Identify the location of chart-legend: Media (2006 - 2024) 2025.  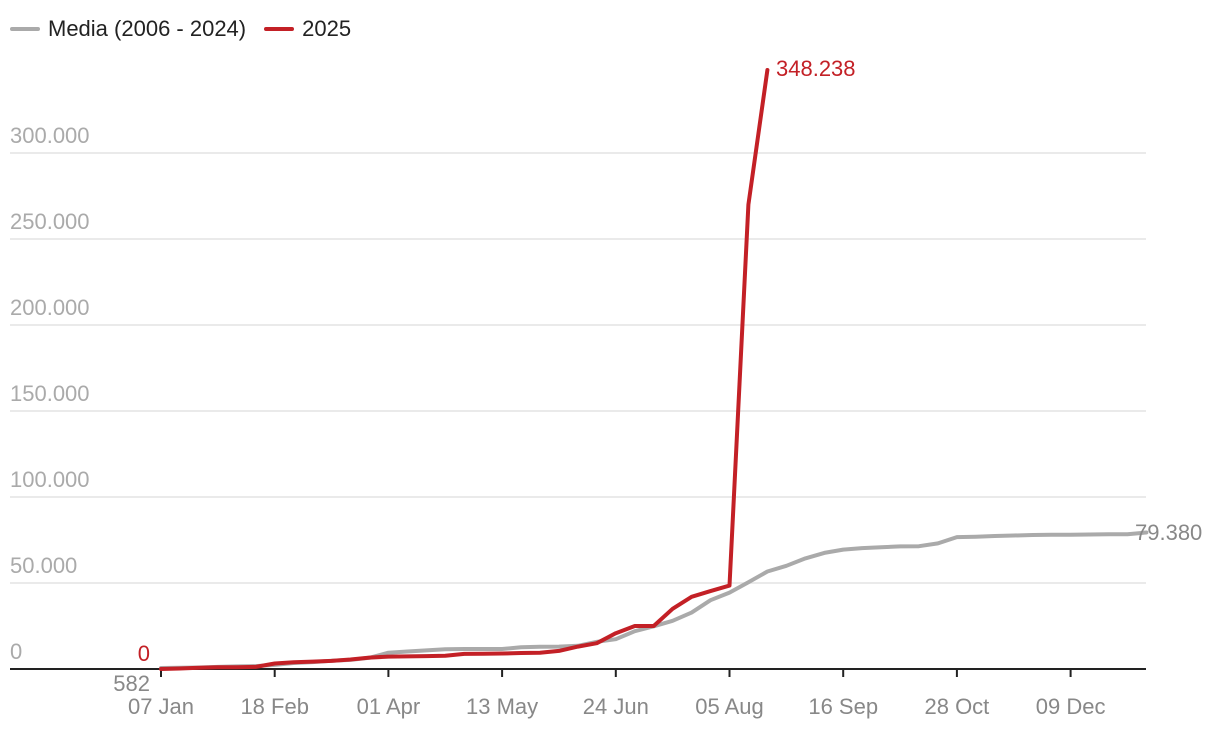
(189, 29).